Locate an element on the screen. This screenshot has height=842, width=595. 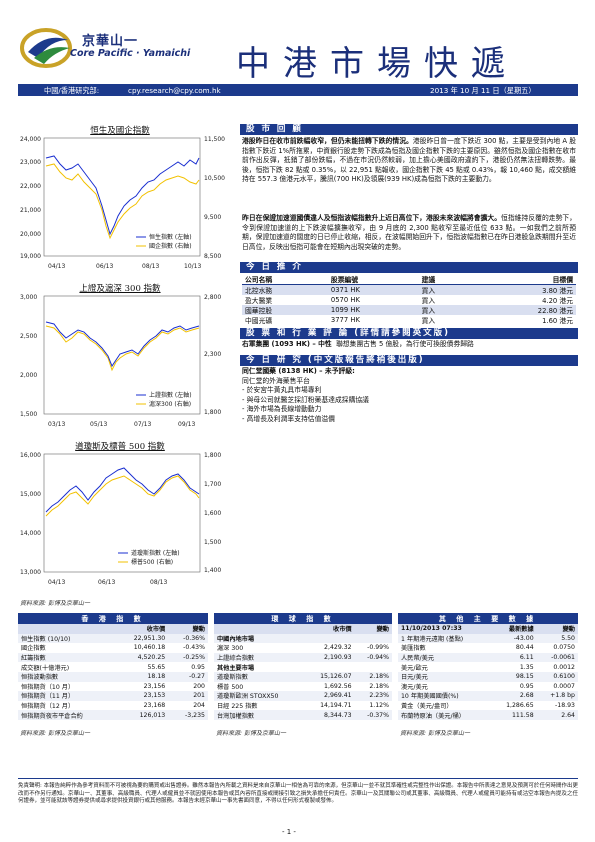
legend-label: 標普500 (右軸) is located at coordinates (152, 562).